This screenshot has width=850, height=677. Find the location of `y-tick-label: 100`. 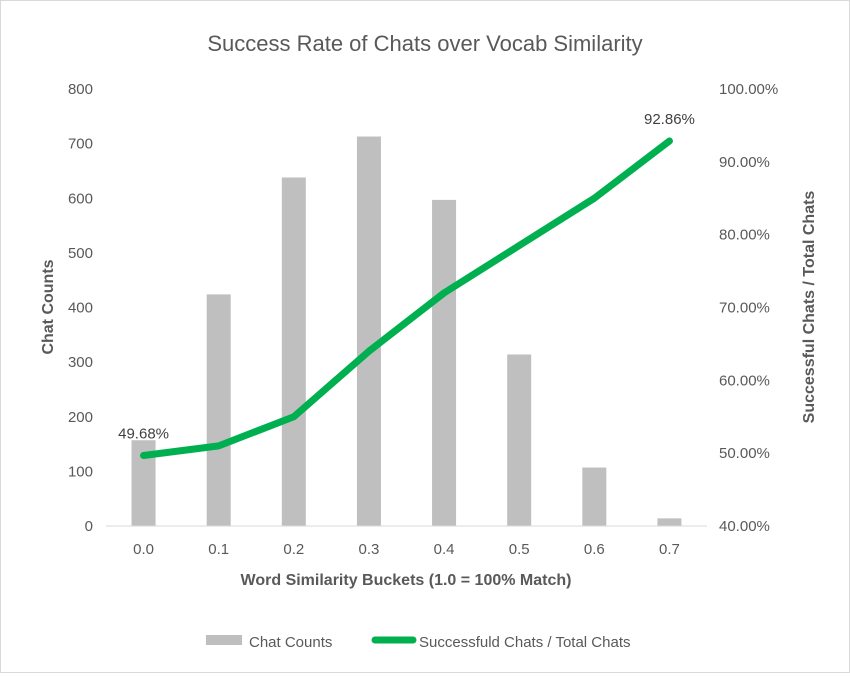

y-tick-label: 100 is located at coordinates (80, 471).